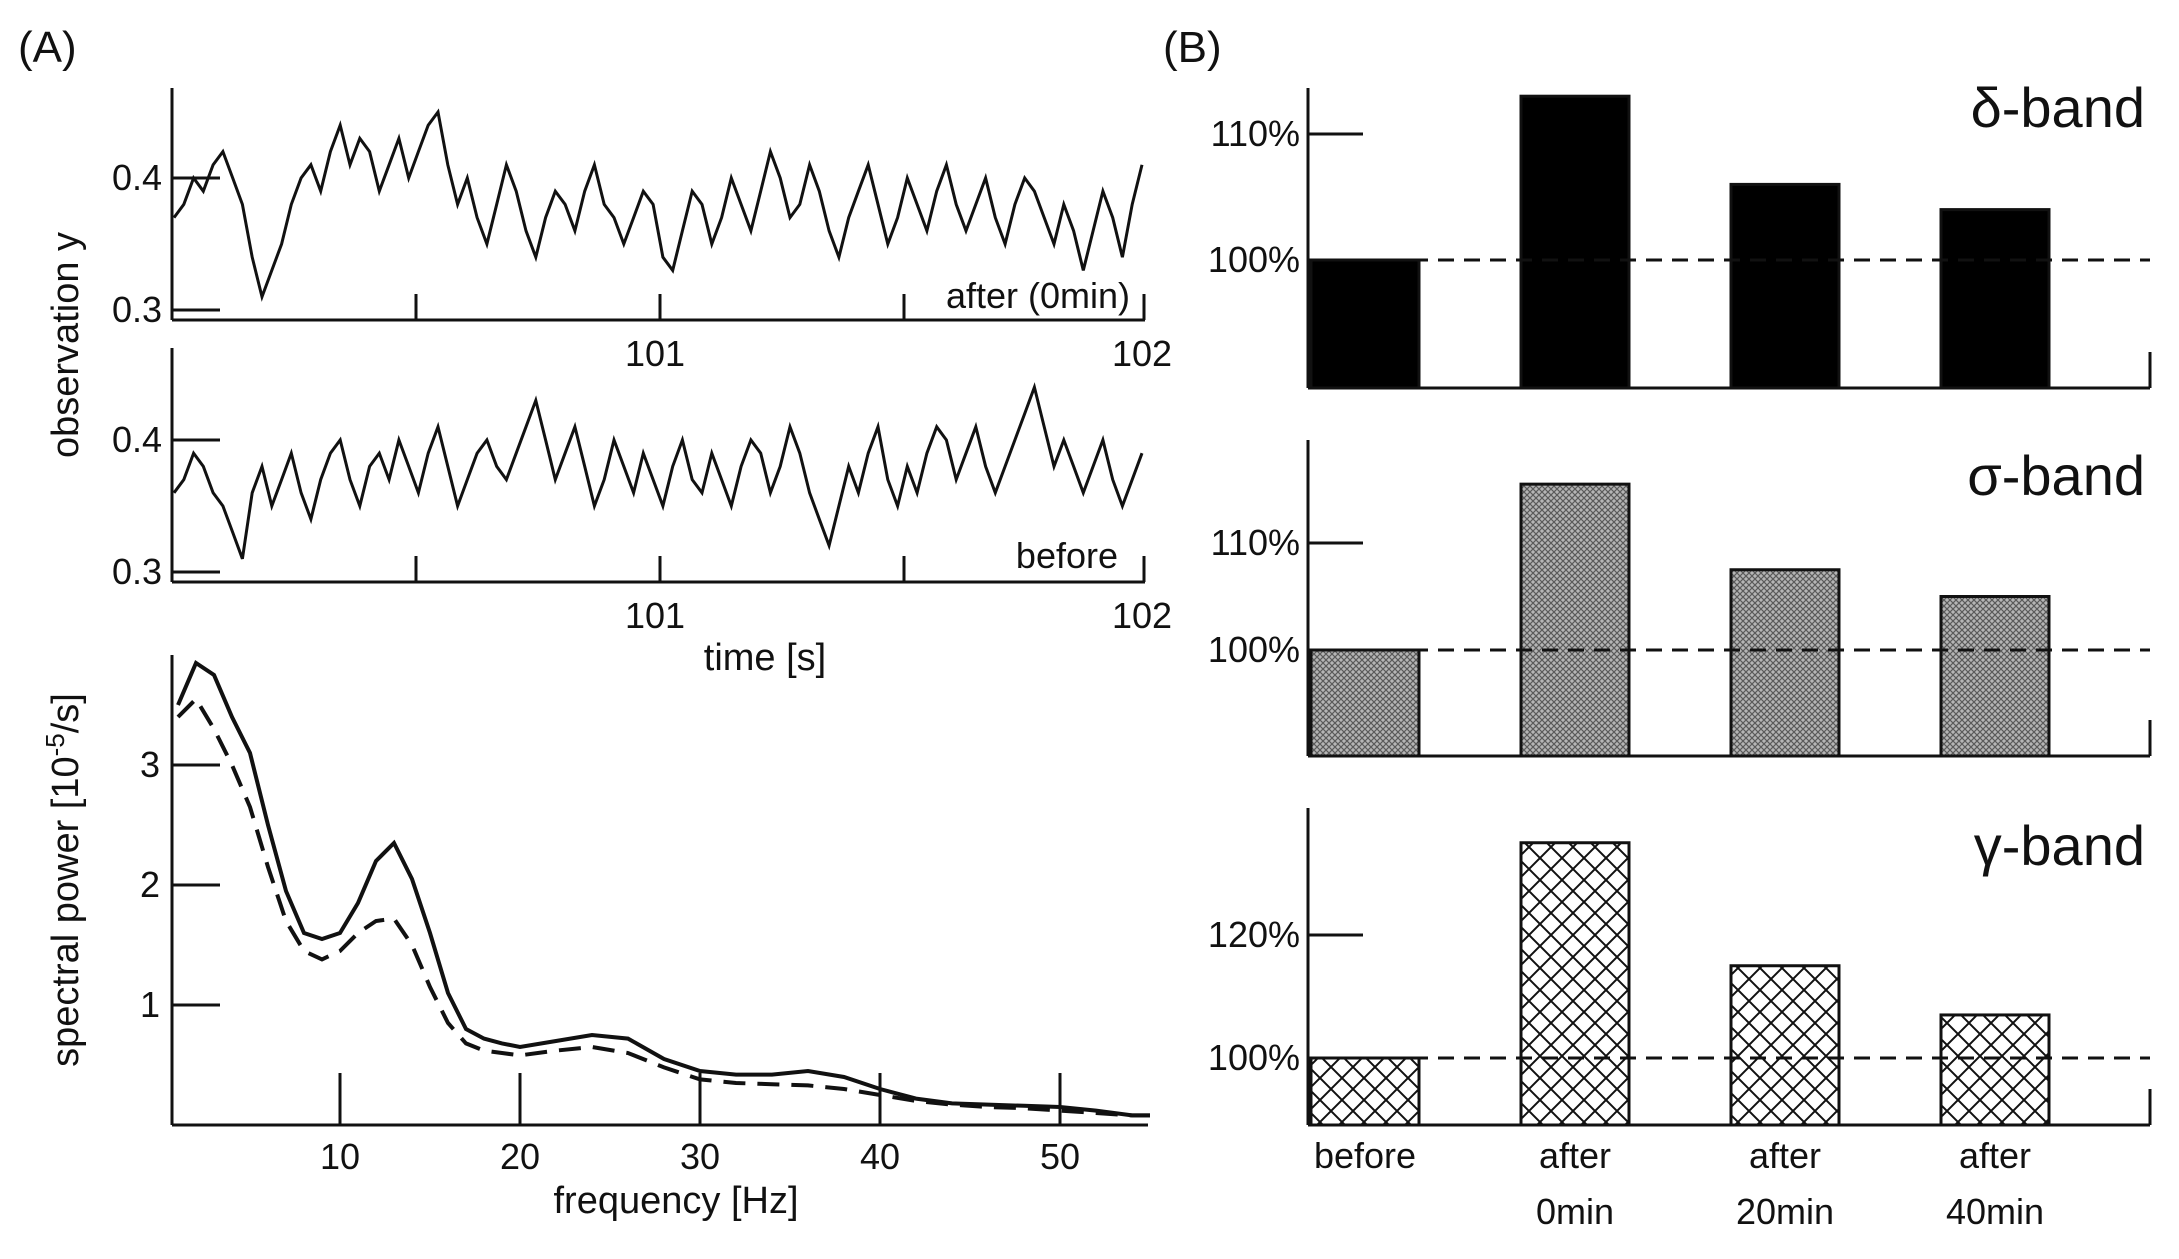 The width and height of the screenshot is (2179, 1259). I want to click on category-labels: before after 0min after 20min after 40min, so click(1679, 1183).